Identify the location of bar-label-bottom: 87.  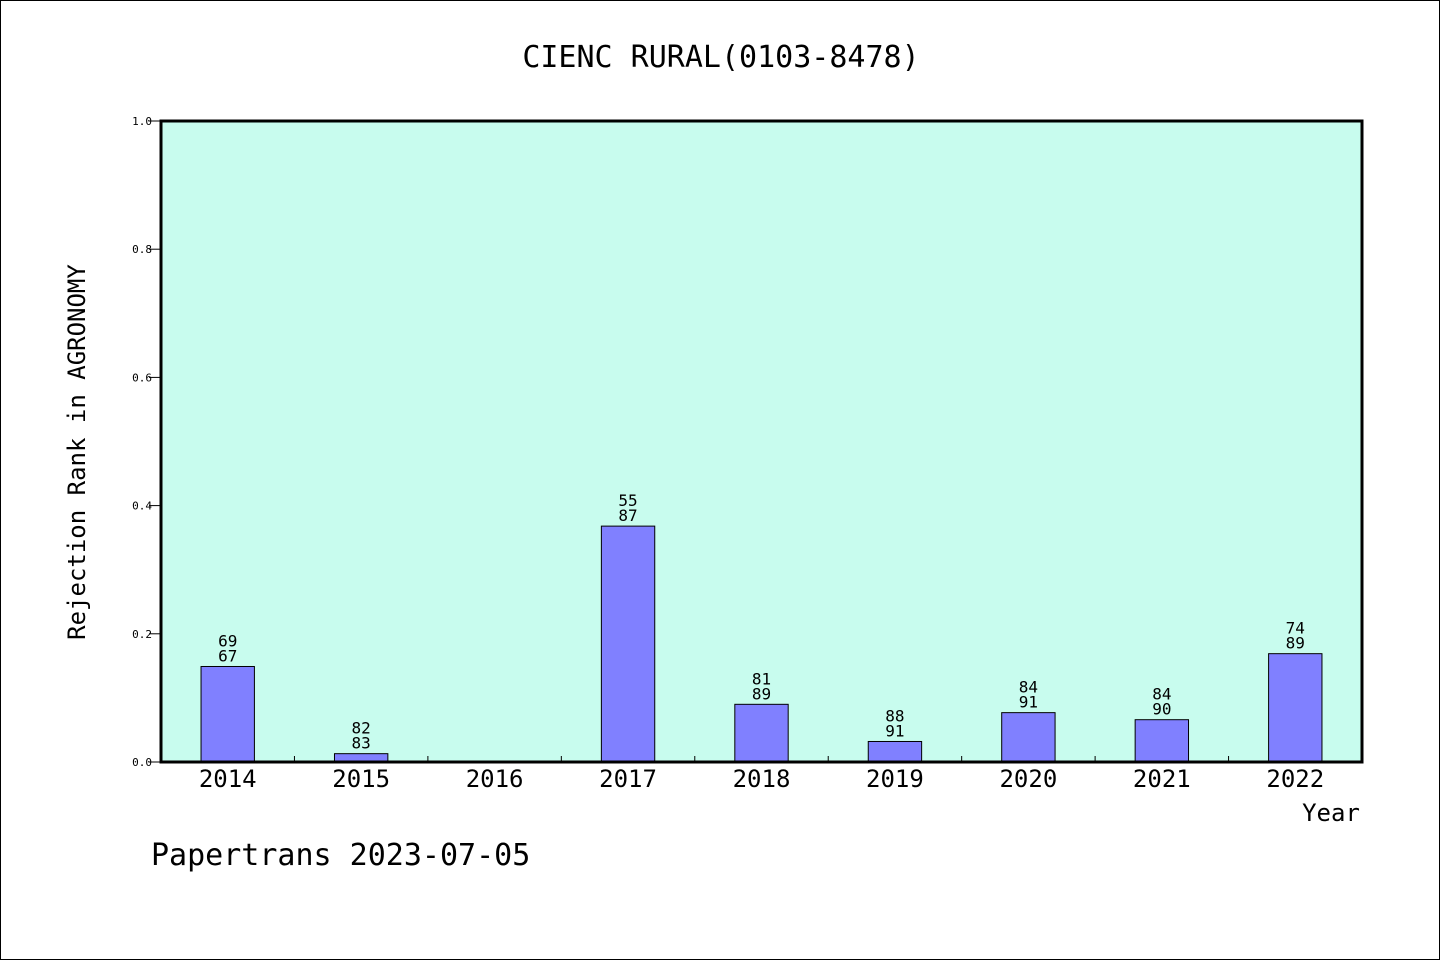
(627, 515).